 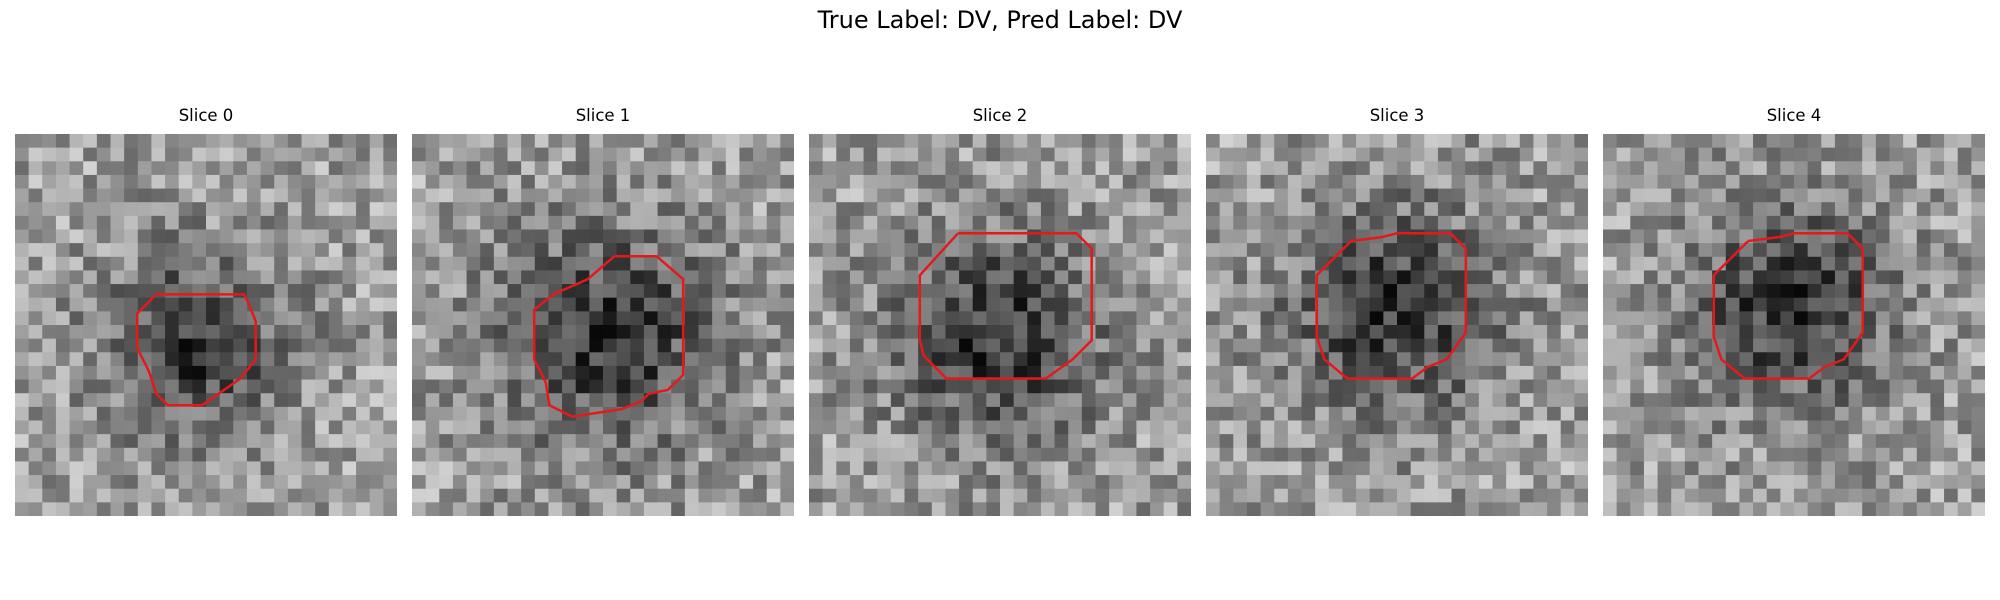 I want to click on slice-title: Slice 1, so click(x=603, y=115).